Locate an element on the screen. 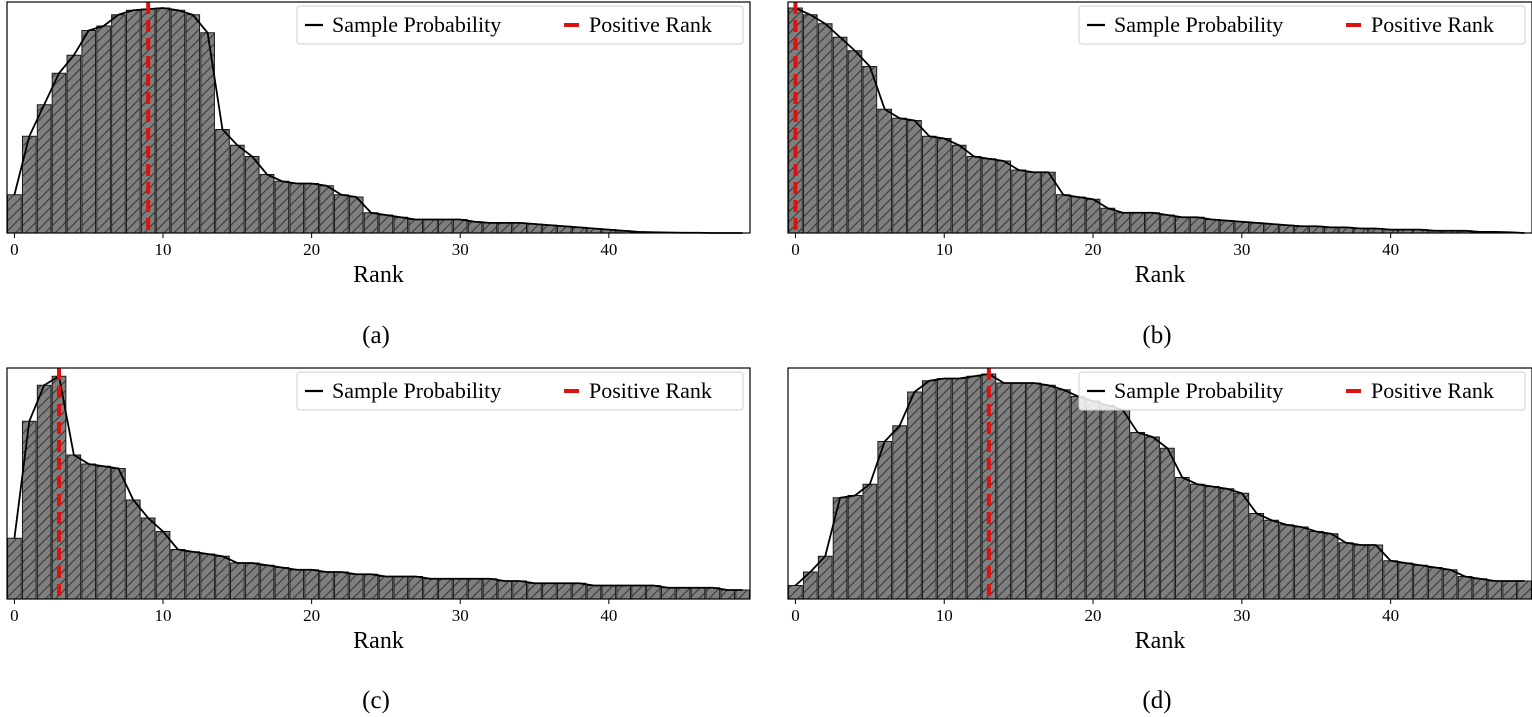 This screenshot has width=1532, height=717. panel-caption: (a) is located at coordinates (376, 335).